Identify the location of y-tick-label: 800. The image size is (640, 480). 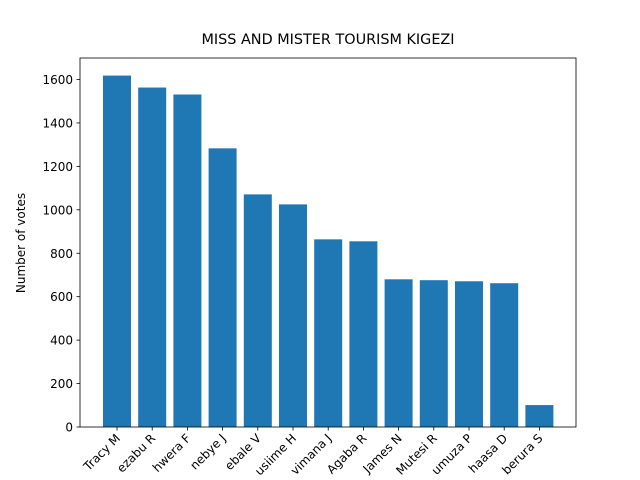
(61, 254).